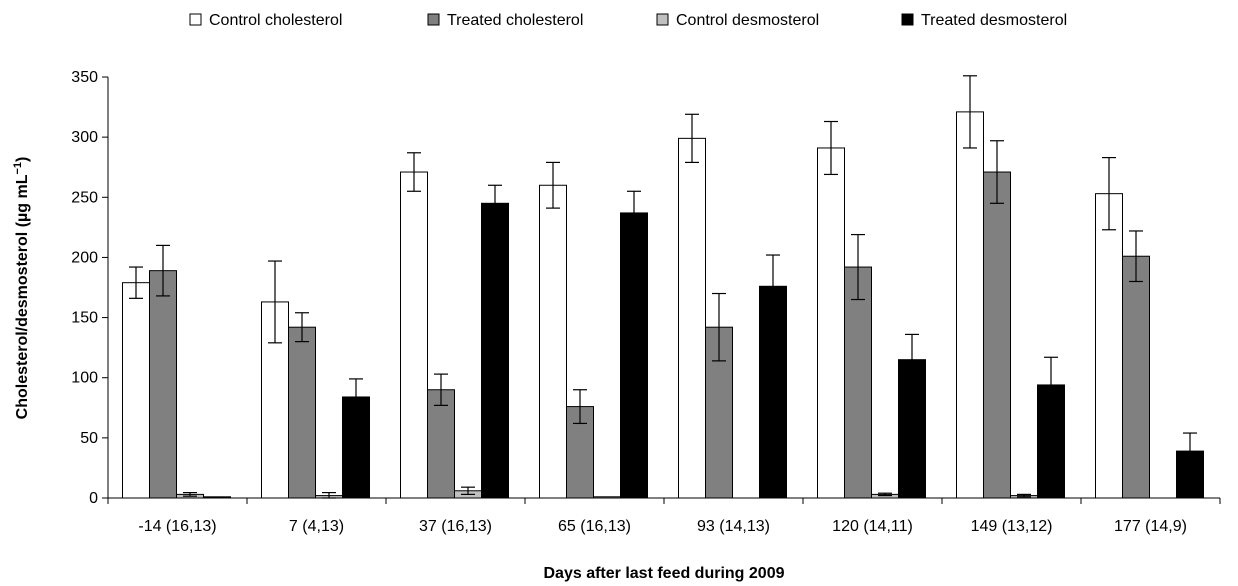 This screenshot has height=586, width=1238. Describe the element at coordinates (84, 318) in the screenshot. I see `y-tick-label: 150` at that location.